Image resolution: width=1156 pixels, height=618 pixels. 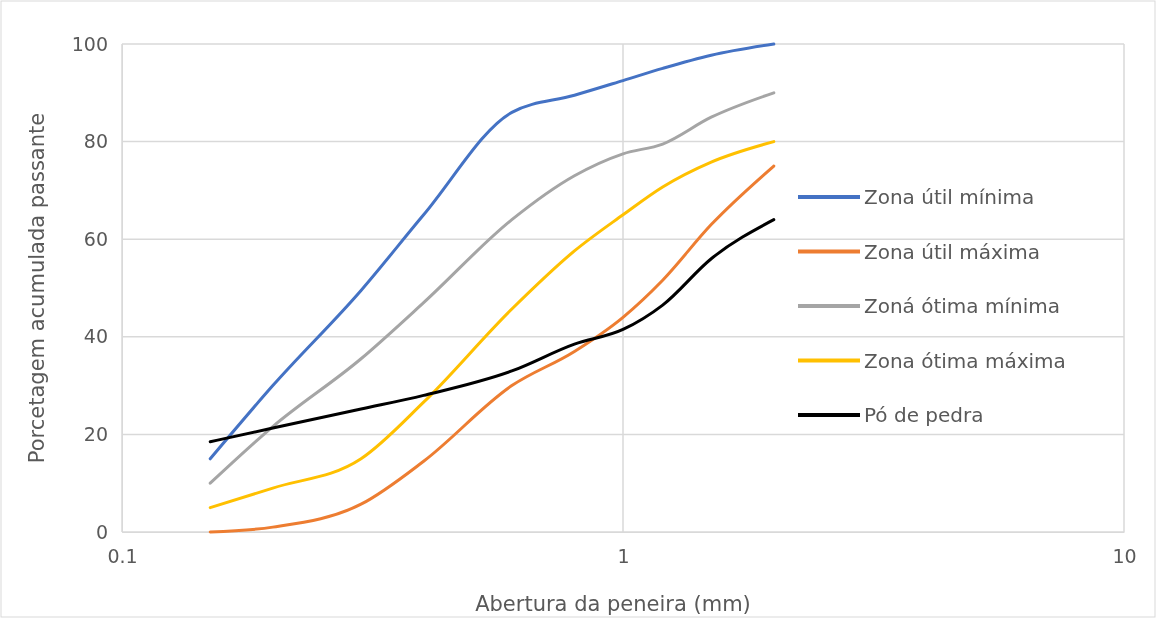 I want to click on x-axis-title: Abertura da peneira (mm), so click(x=613, y=604).